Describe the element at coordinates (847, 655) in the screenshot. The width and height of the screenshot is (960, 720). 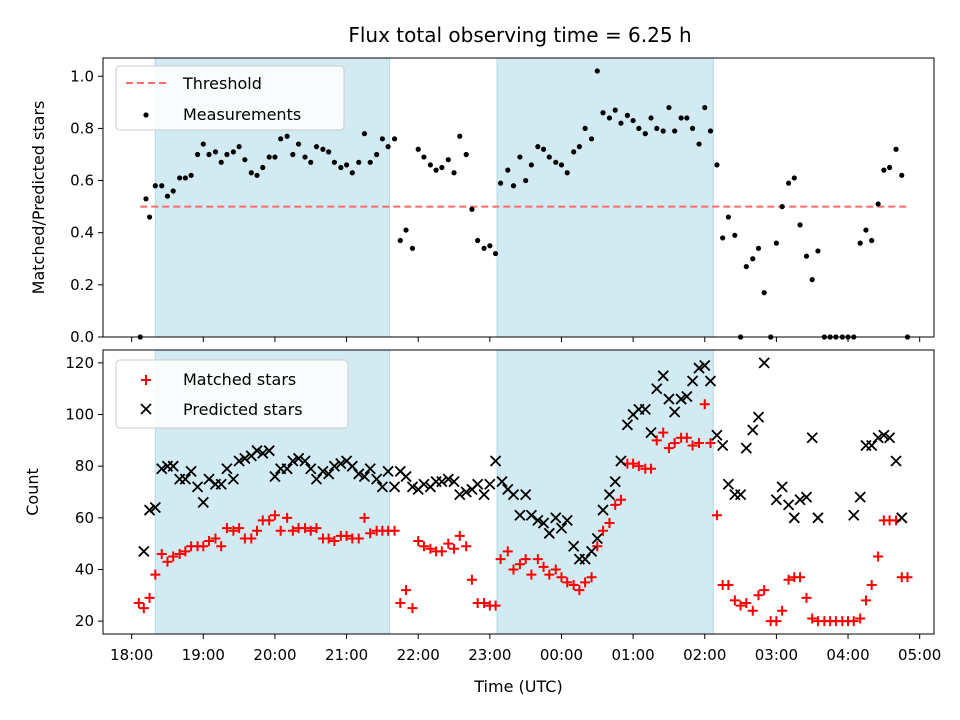
I see `x-tick-label: 04:00` at that location.